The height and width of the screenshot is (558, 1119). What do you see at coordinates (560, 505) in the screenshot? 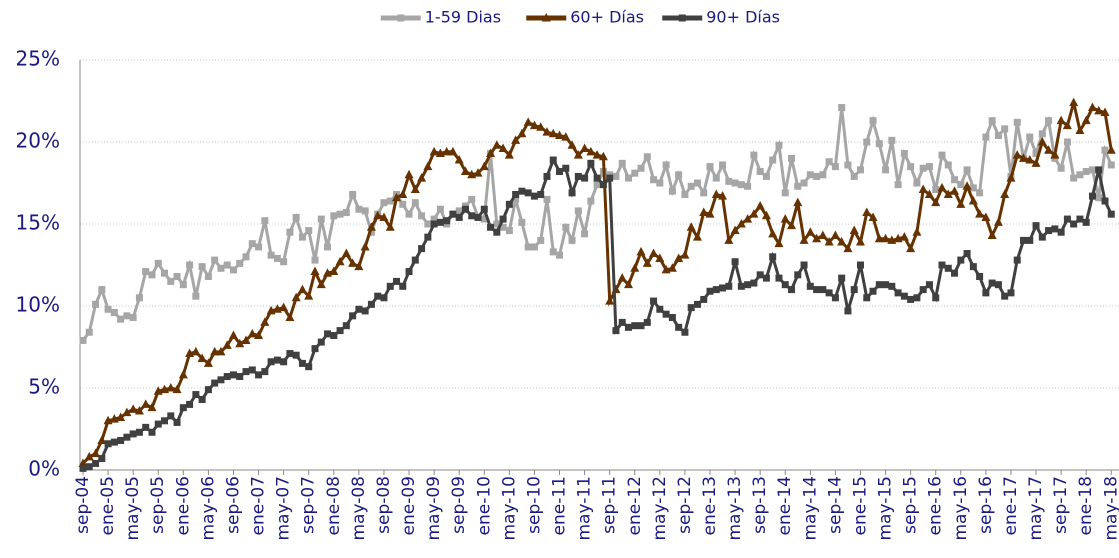
I see `x-tick-label: ene-11` at bounding box center [560, 505].